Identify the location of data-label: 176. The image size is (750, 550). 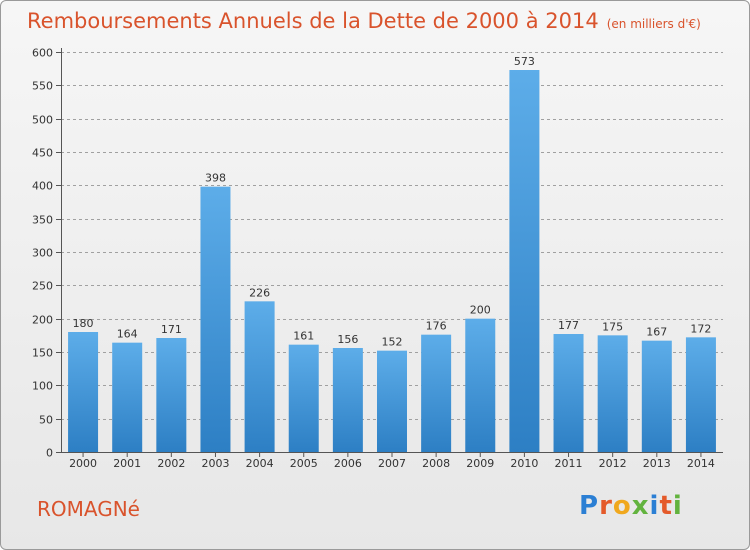
(436, 326).